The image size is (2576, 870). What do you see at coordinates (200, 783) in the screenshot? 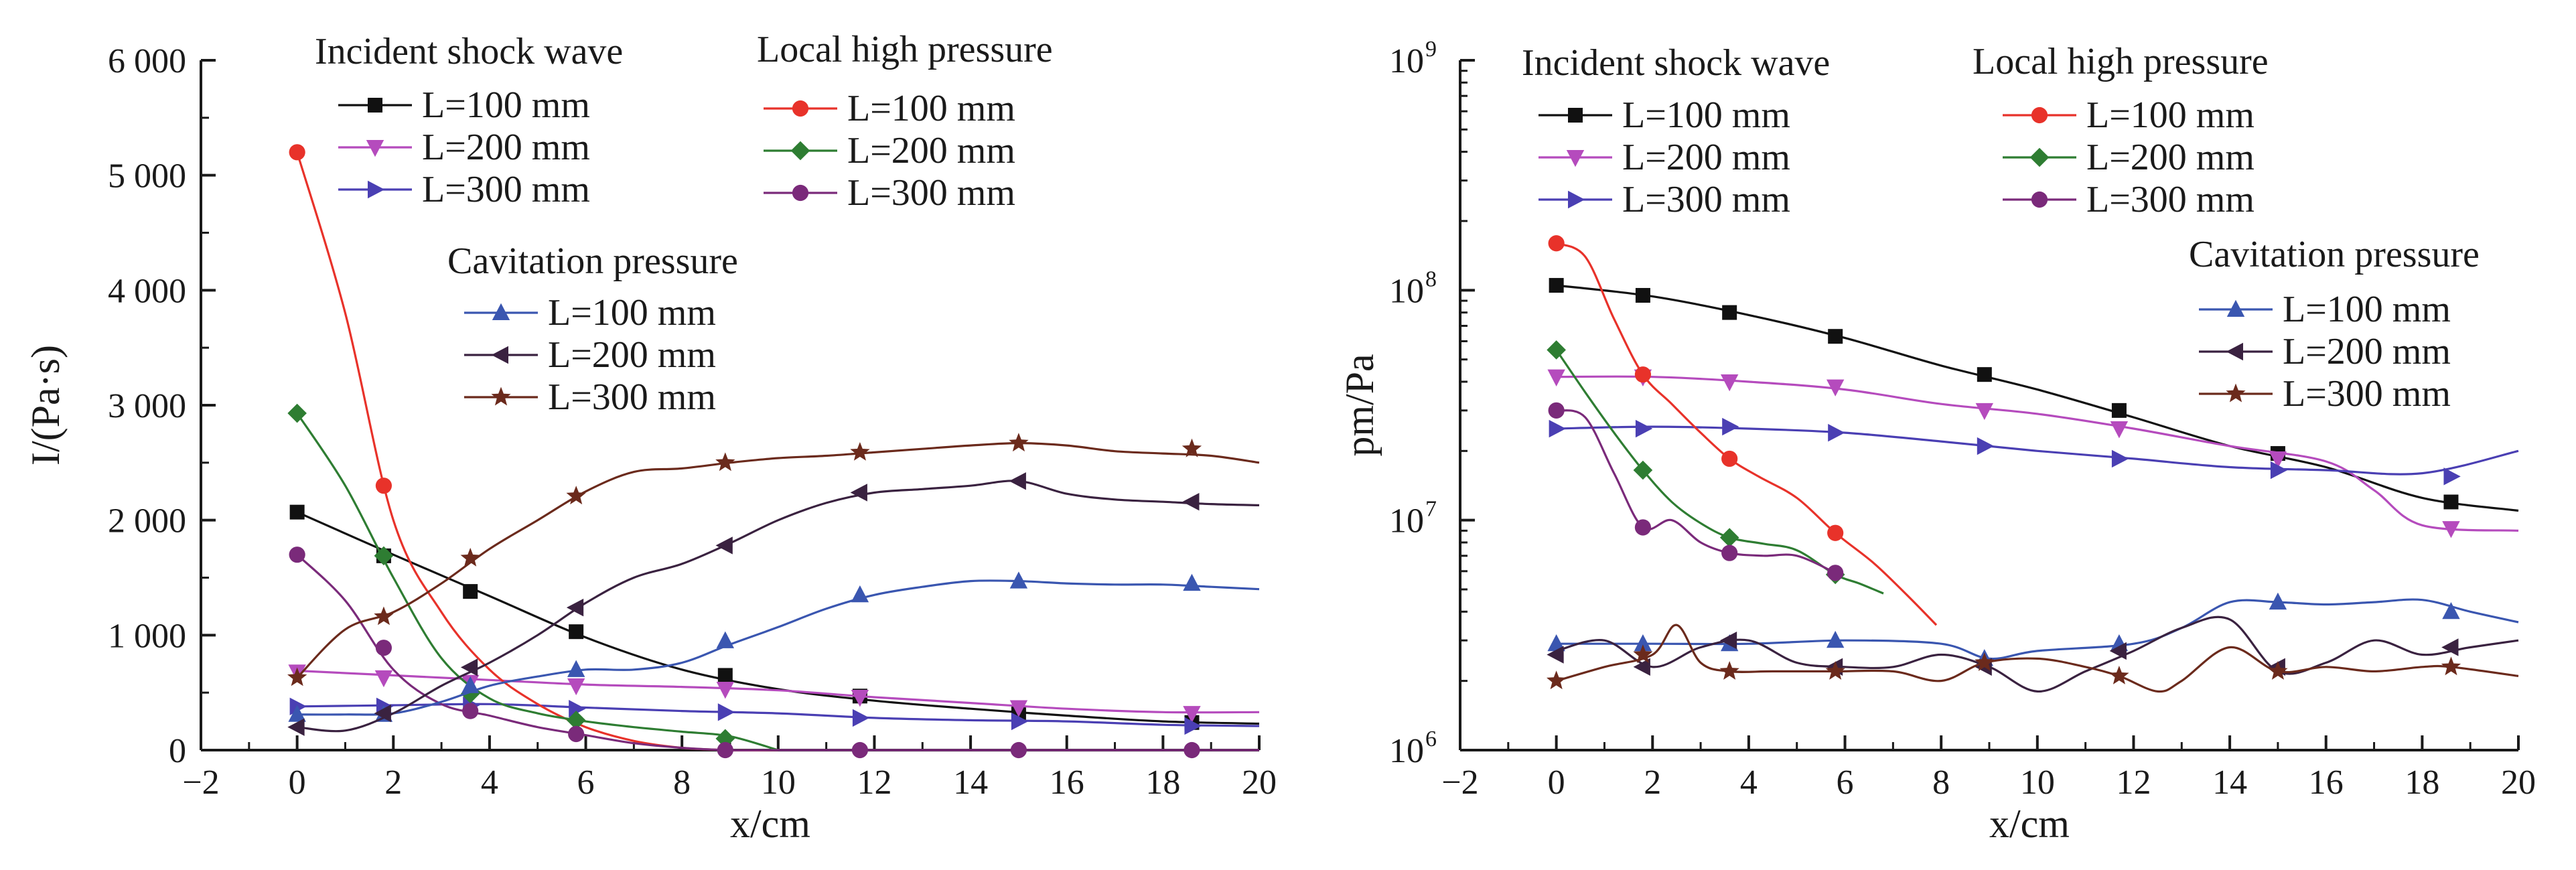
I see `left-x-tick-label: −2` at bounding box center [200, 783].